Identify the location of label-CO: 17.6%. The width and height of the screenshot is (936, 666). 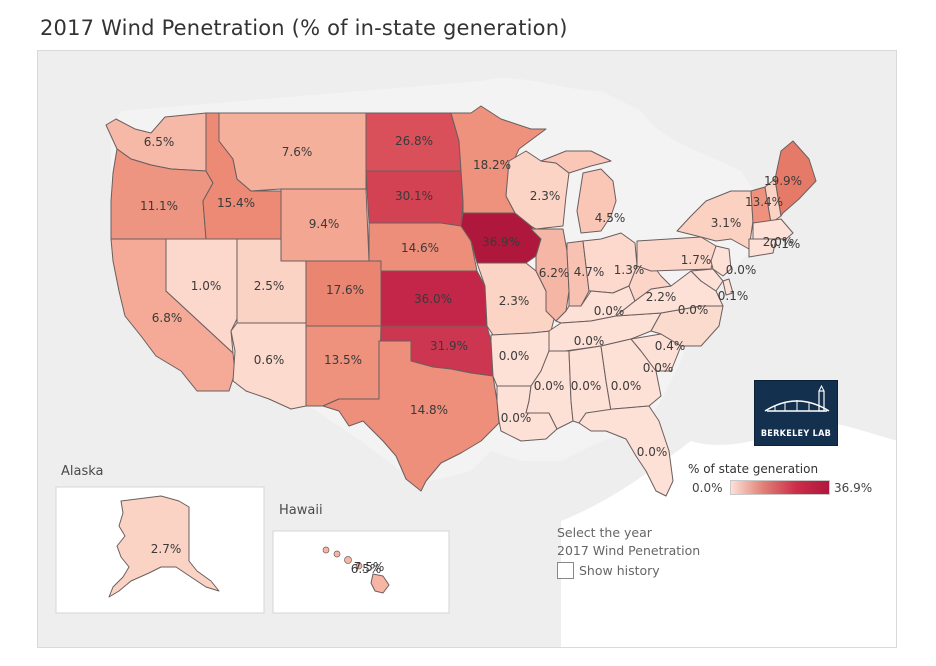
(345, 290).